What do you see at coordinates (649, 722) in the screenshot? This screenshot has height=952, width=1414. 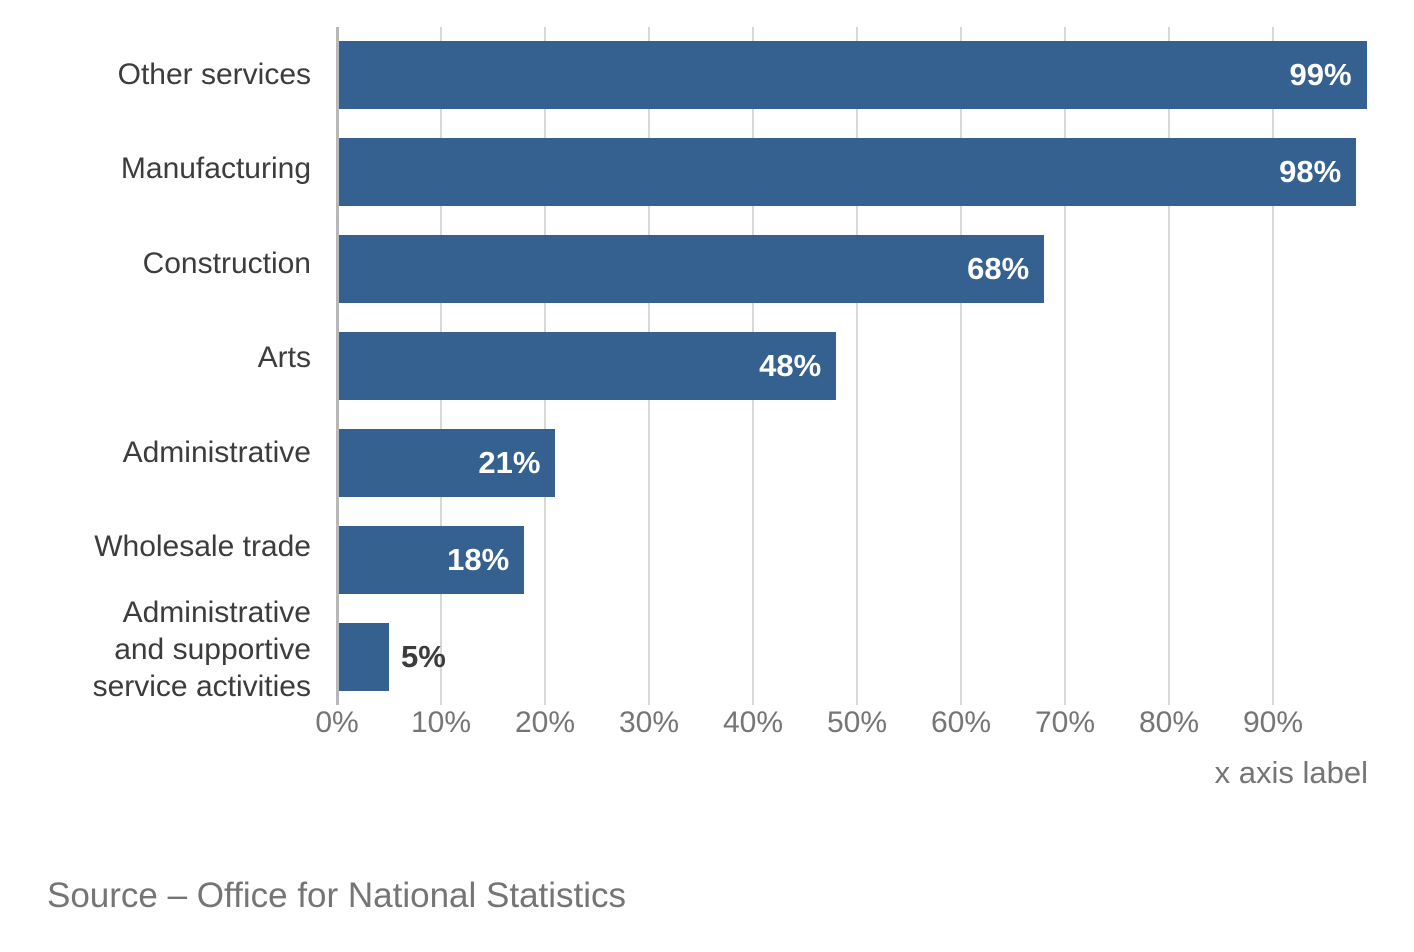 I see `x-tick-label: 30%` at bounding box center [649, 722].